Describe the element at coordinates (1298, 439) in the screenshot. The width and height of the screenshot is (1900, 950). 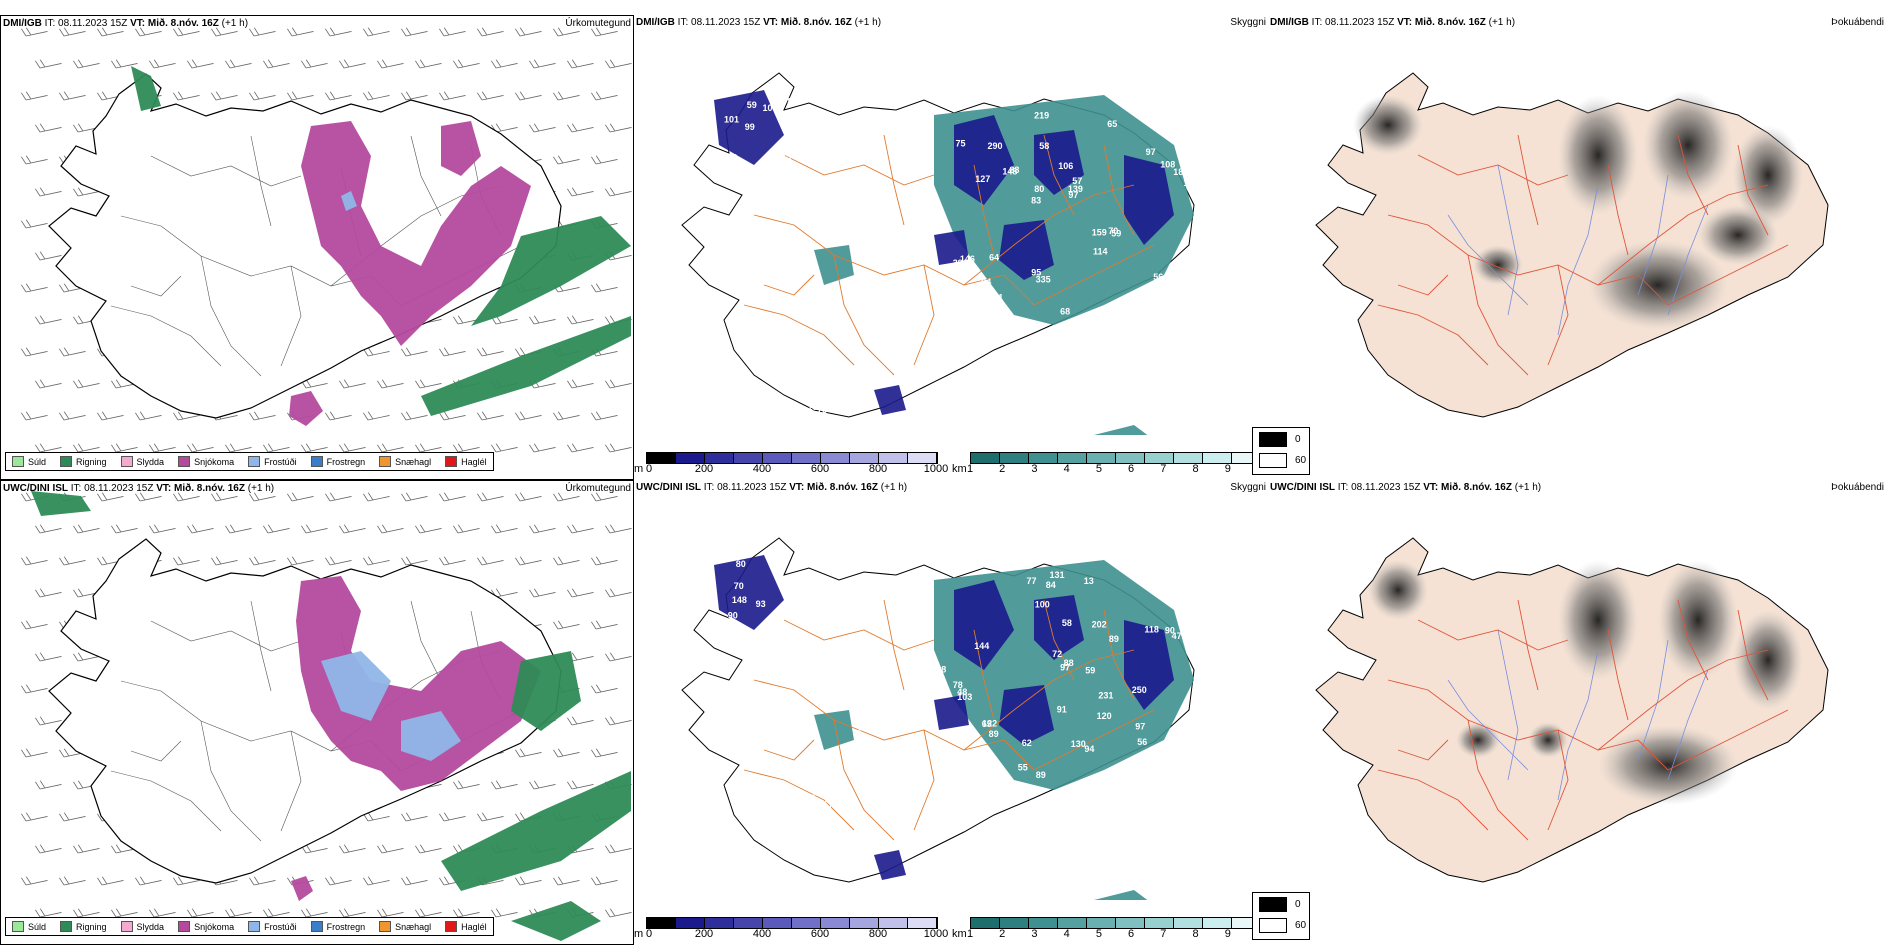
I see `fog-legend-label: 0` at that location.